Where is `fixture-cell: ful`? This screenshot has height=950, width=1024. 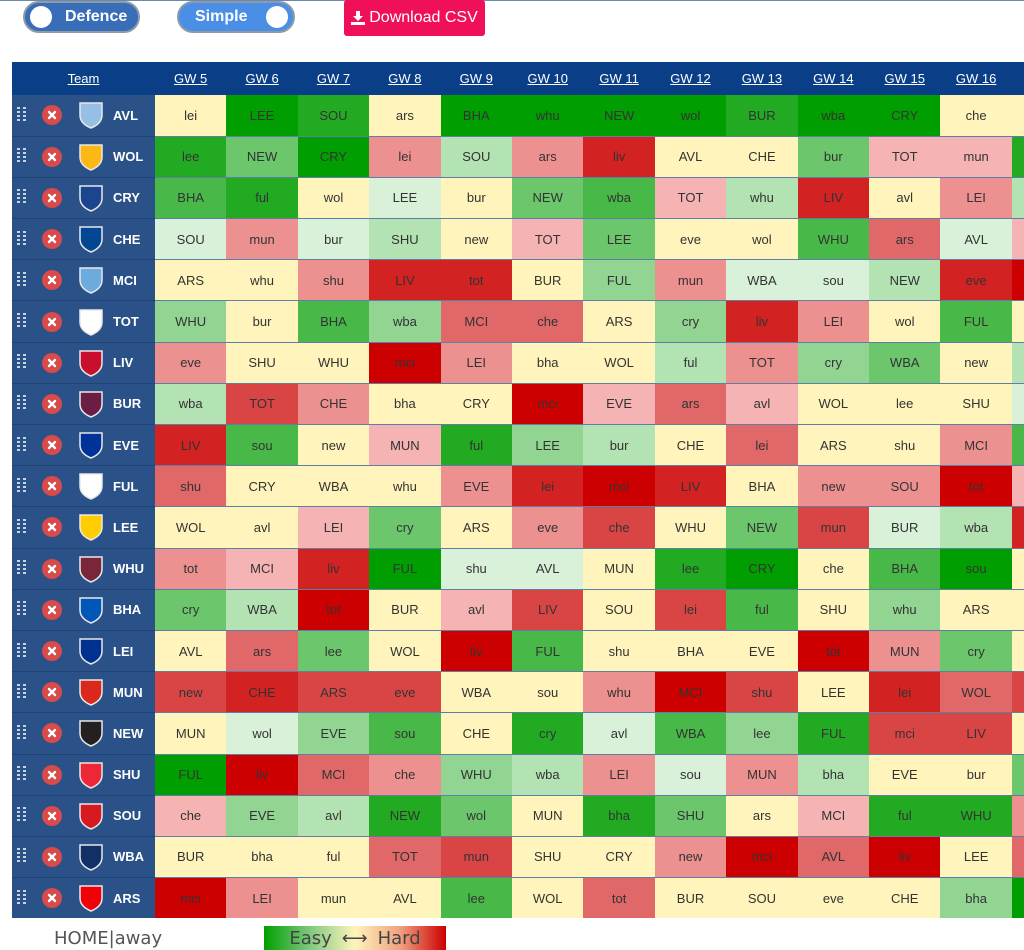 fixture-cell: ful is located at coordinates (333, 857).